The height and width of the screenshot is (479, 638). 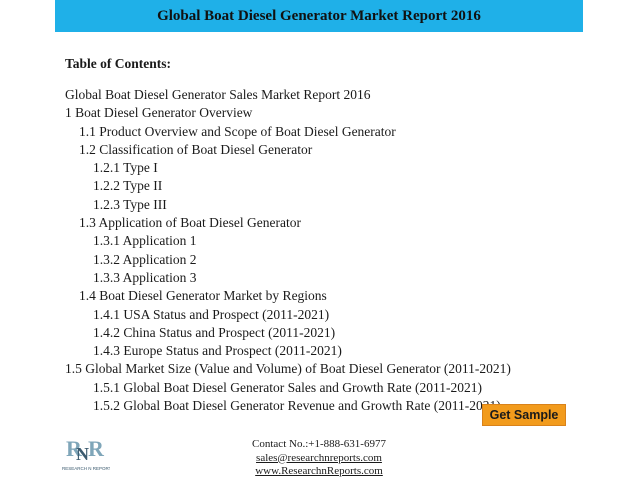 What do you see at coordinates (86, 468) in the screenshot?
I see `logo-caption: RESEARCH N REPORTS` at bounding box center [86, 468].